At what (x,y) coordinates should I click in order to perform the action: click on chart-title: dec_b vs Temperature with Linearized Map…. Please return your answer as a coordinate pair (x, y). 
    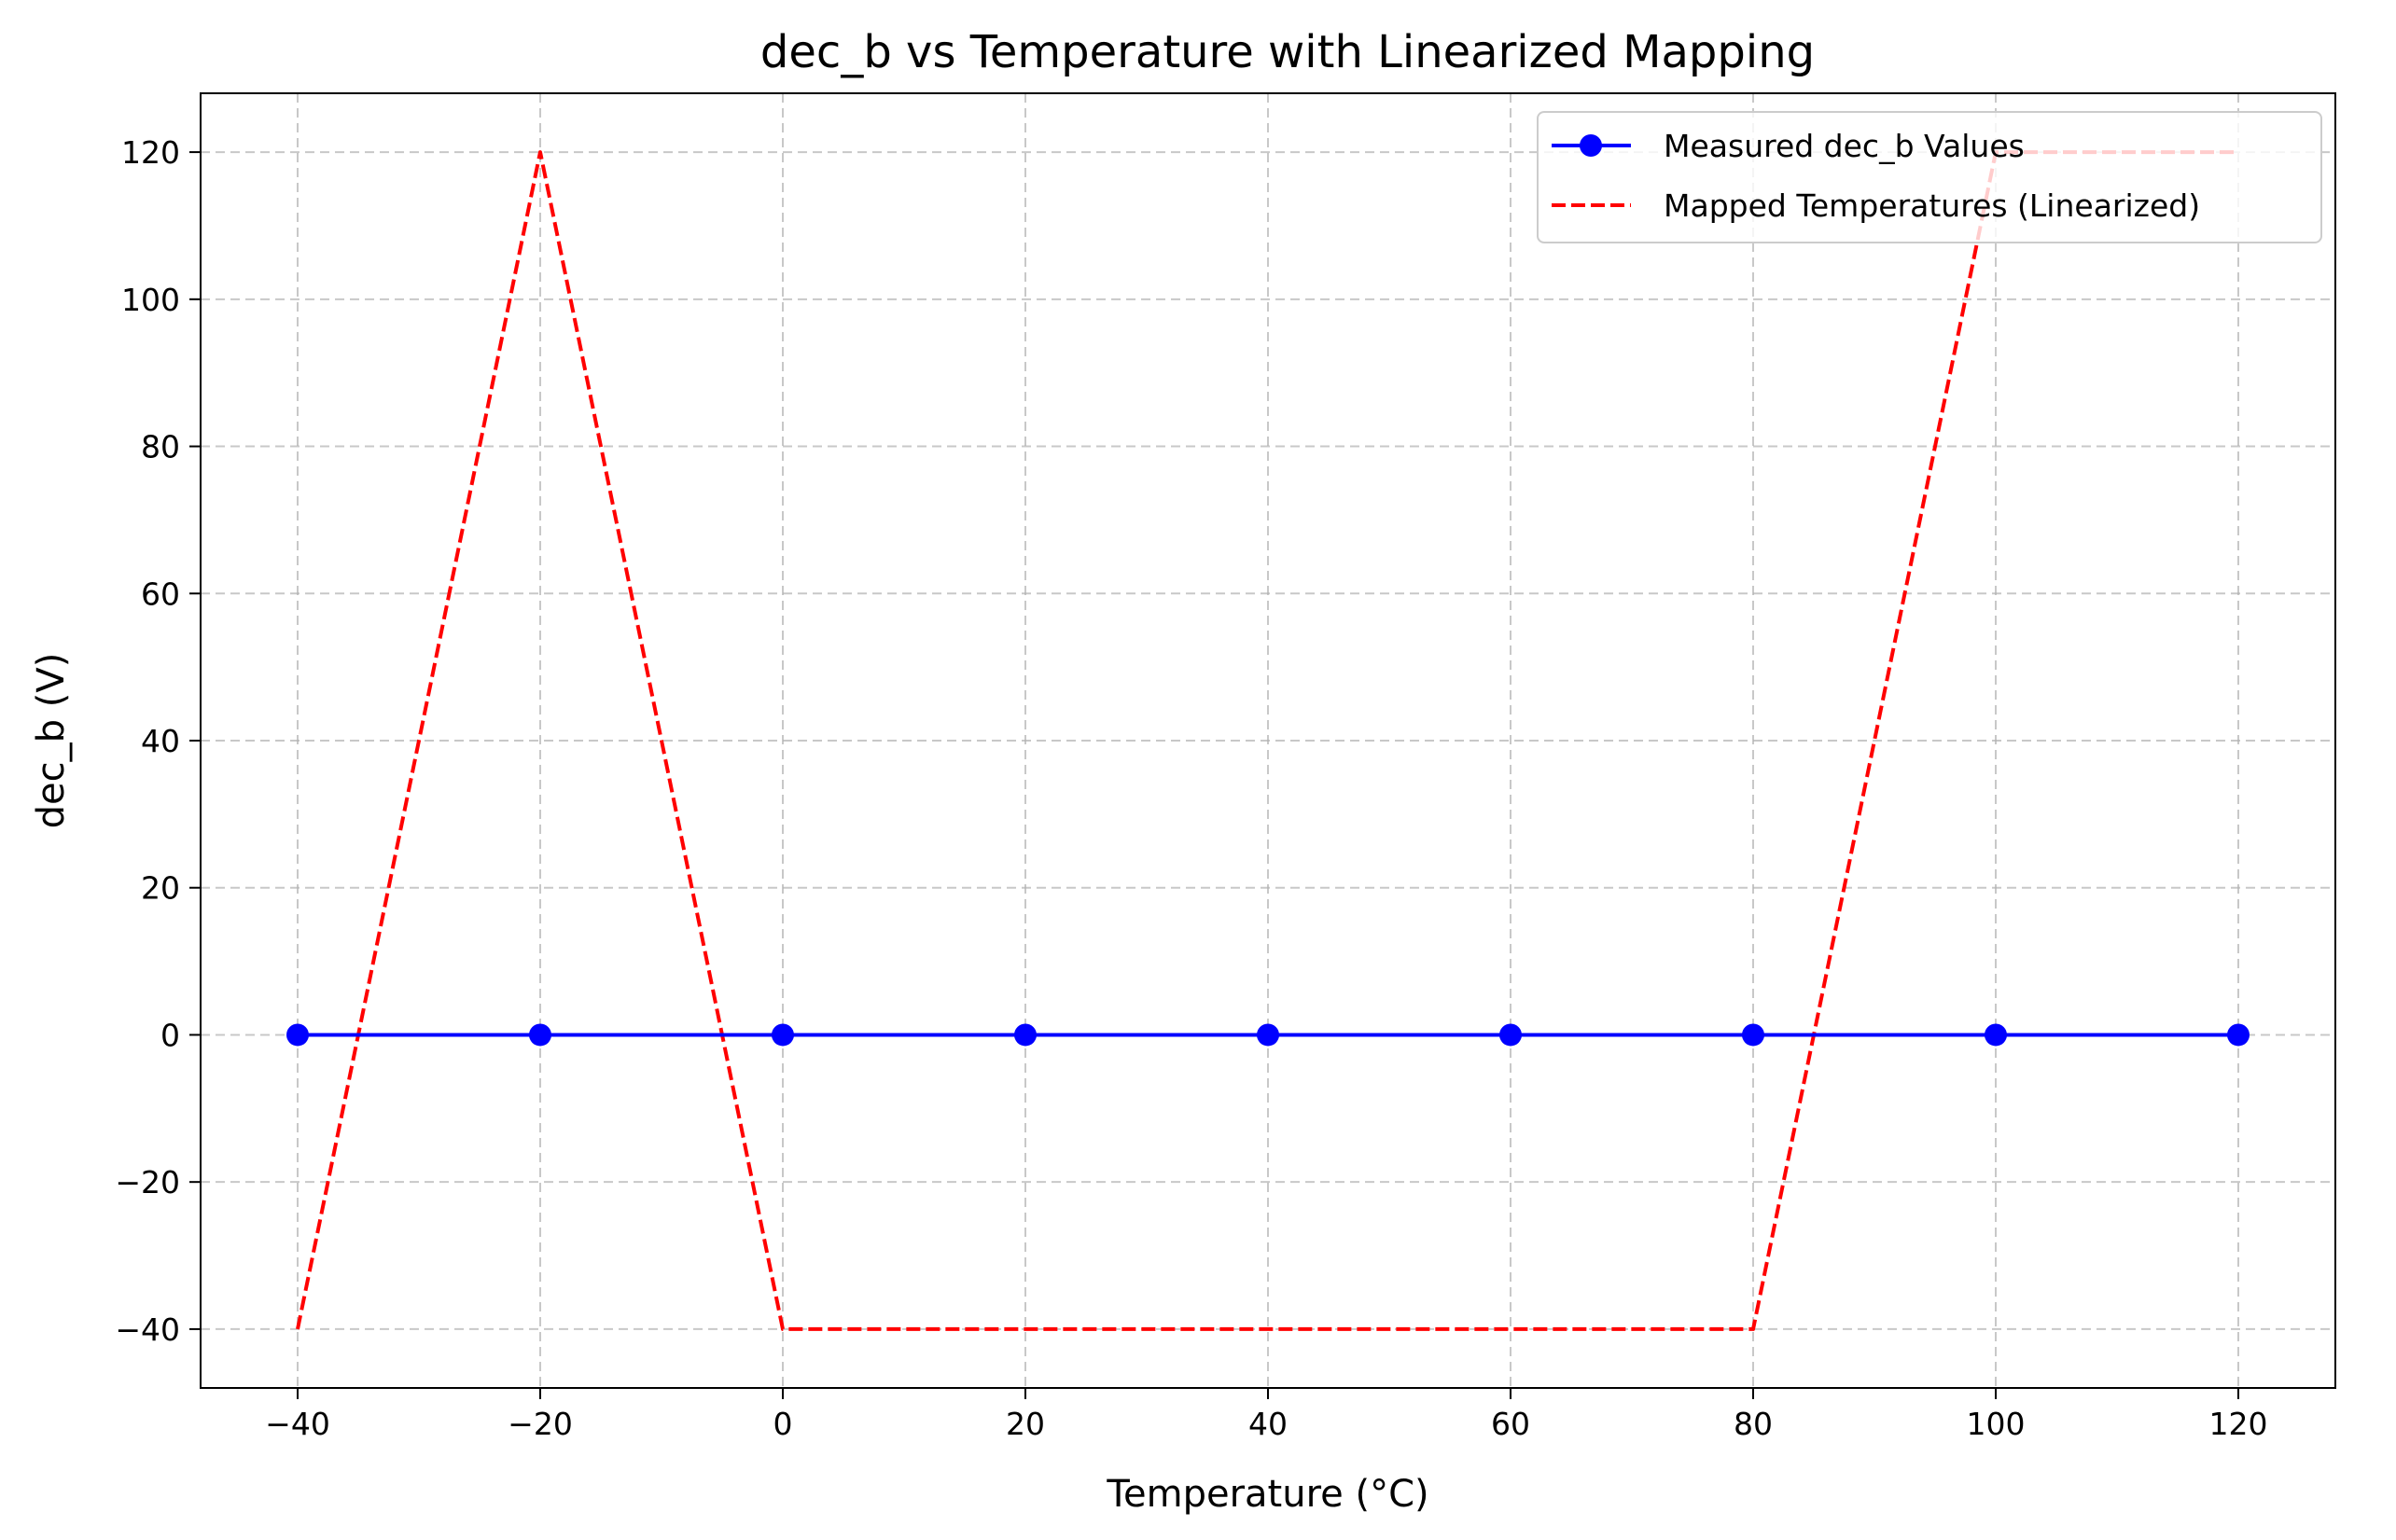
    Looking at the image, I should click on (1287, 52).